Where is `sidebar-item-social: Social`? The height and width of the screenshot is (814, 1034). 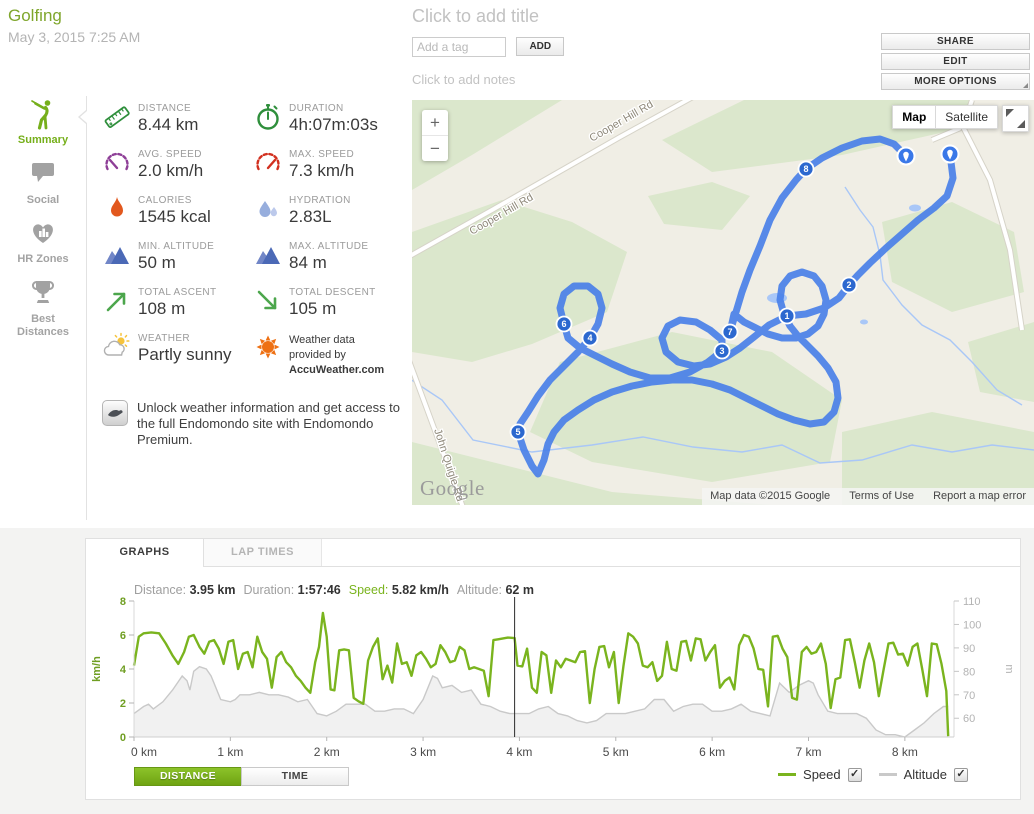 sidebar-item-social: Social is located at coordinates (43, 182).